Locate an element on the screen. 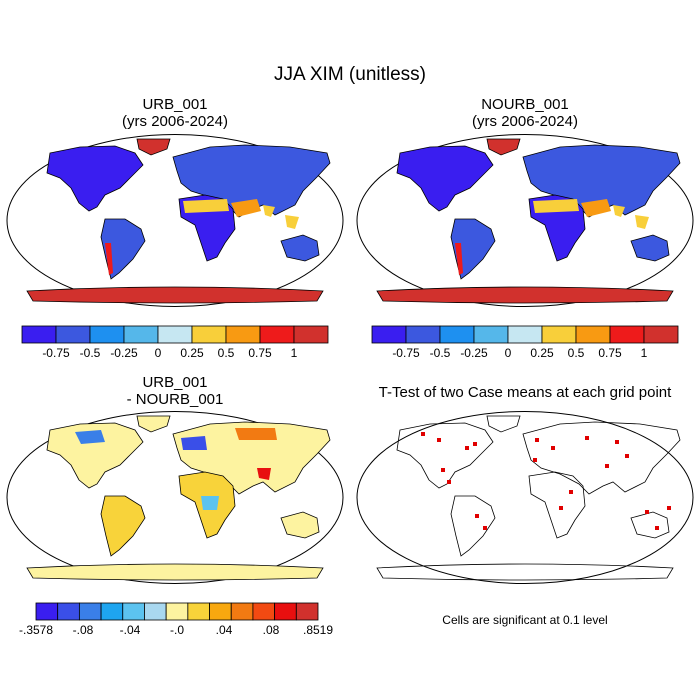 The height and width of the screenshot is (700, 700). colorbar-tick-label: .8519 is located at coordinates (318, 630).